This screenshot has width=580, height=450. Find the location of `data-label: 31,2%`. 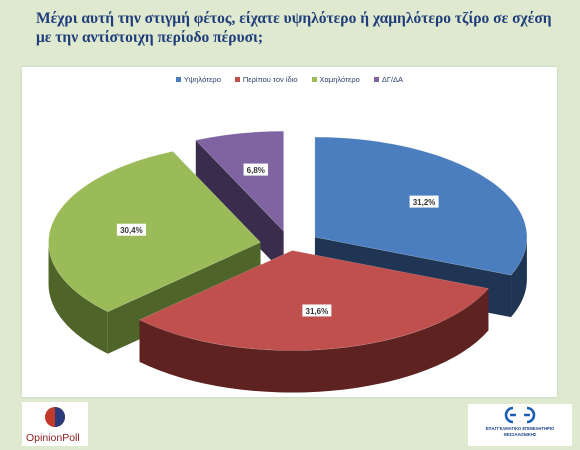

data-label: 31,2% is located at coordinates (424, 202).